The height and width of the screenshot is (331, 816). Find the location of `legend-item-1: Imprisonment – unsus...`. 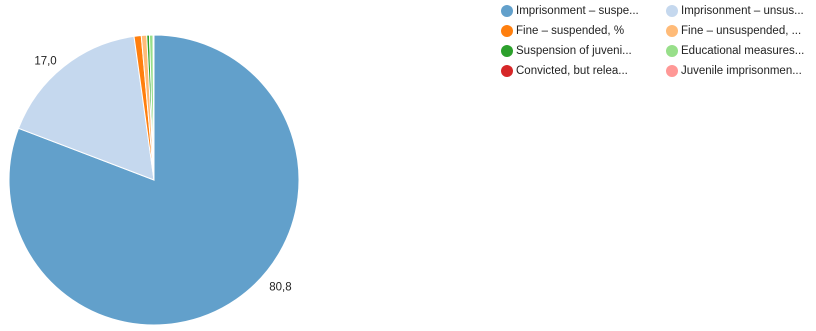

legend-item-1: Imprisonment – unsus... is located at coordinates (735, 11).